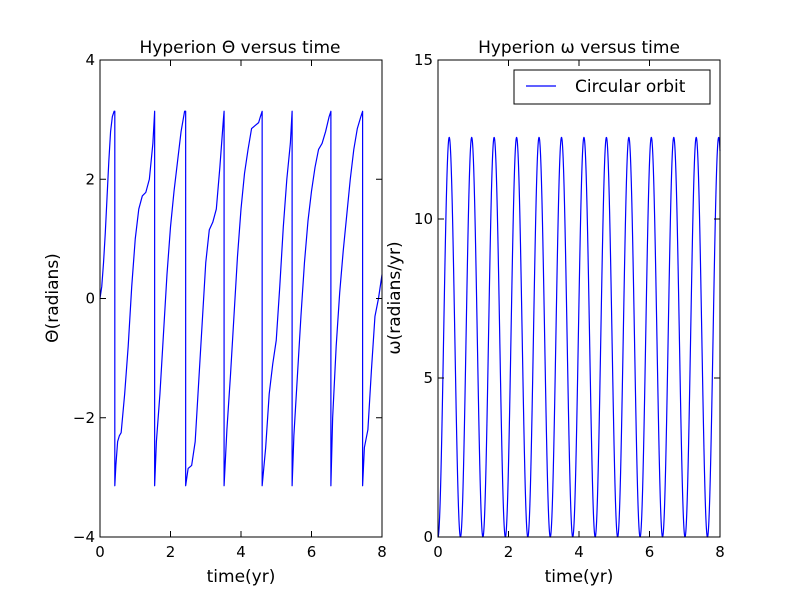  I want to click on legend-box, so click(612, 87).